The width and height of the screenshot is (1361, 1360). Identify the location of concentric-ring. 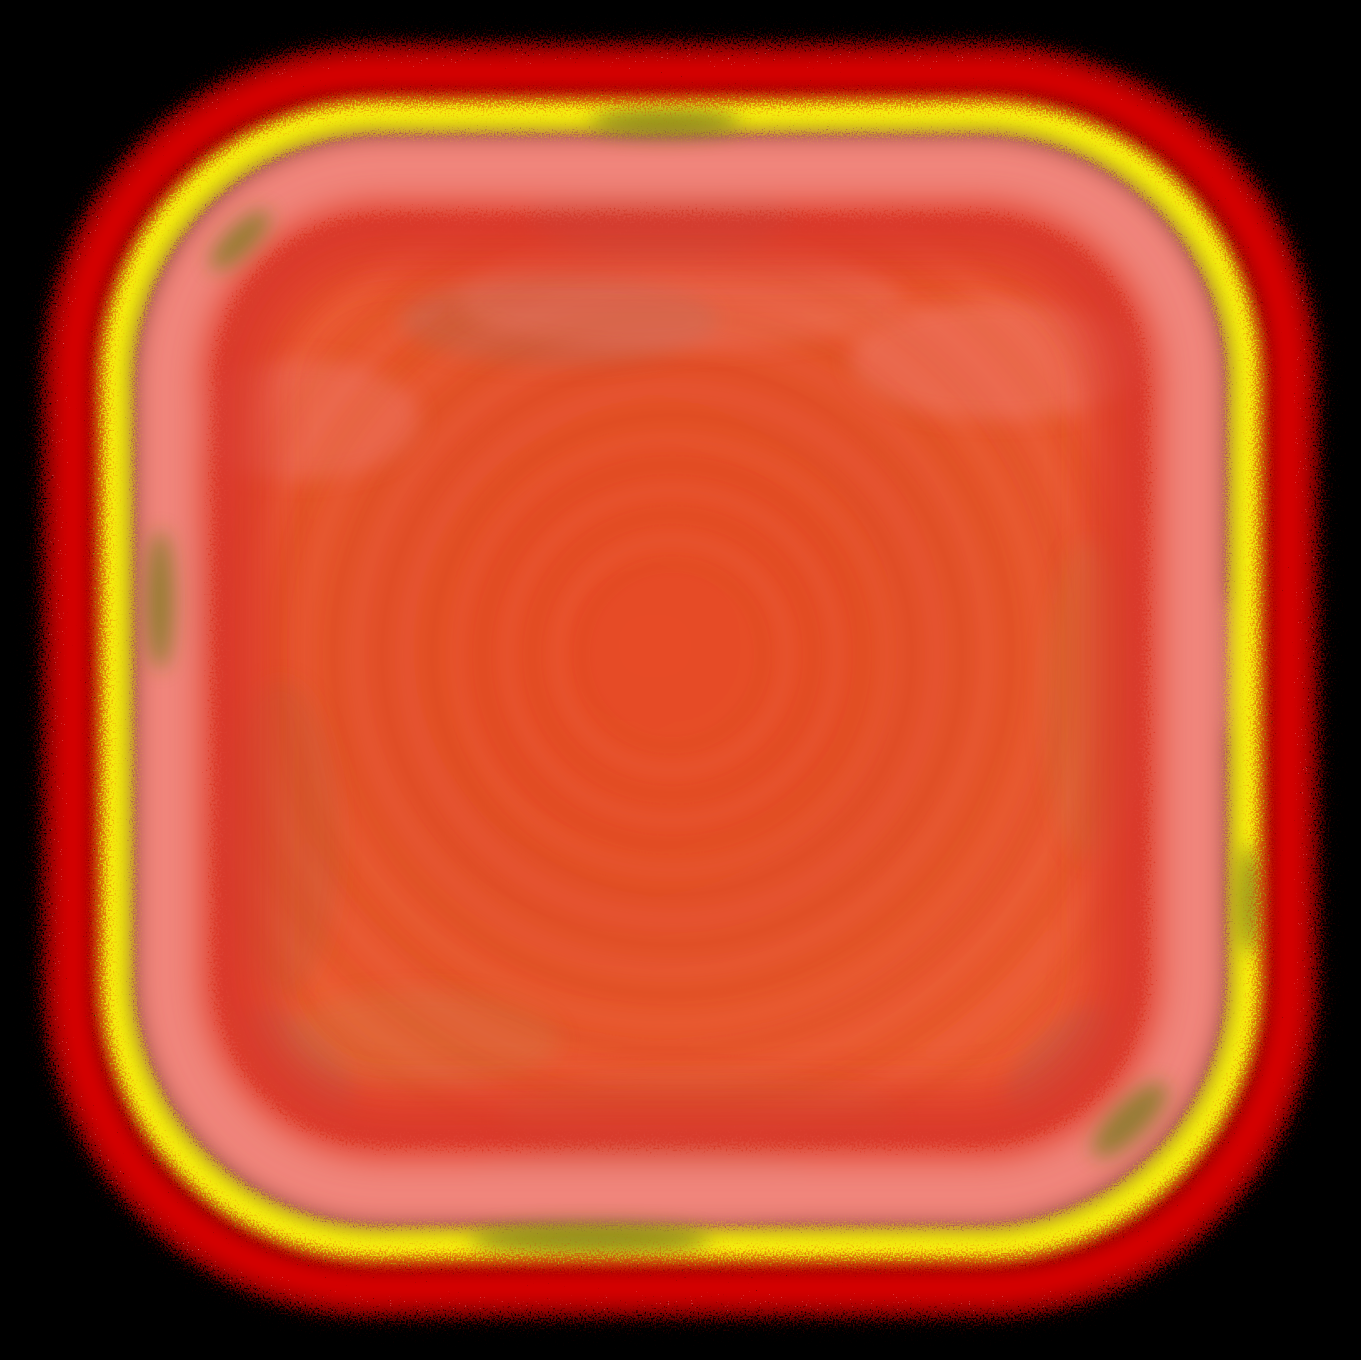
(672, 655).